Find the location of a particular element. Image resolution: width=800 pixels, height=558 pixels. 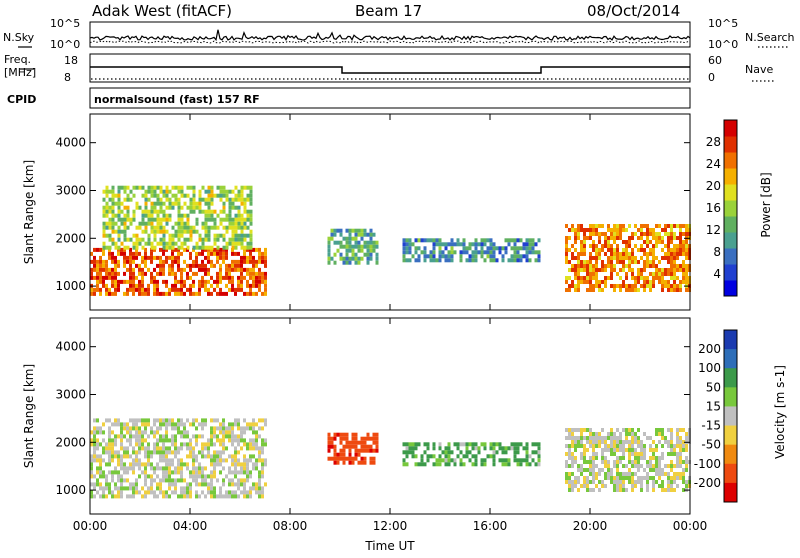

freq-tick-low: 8 is located at coordinates (67, 77).